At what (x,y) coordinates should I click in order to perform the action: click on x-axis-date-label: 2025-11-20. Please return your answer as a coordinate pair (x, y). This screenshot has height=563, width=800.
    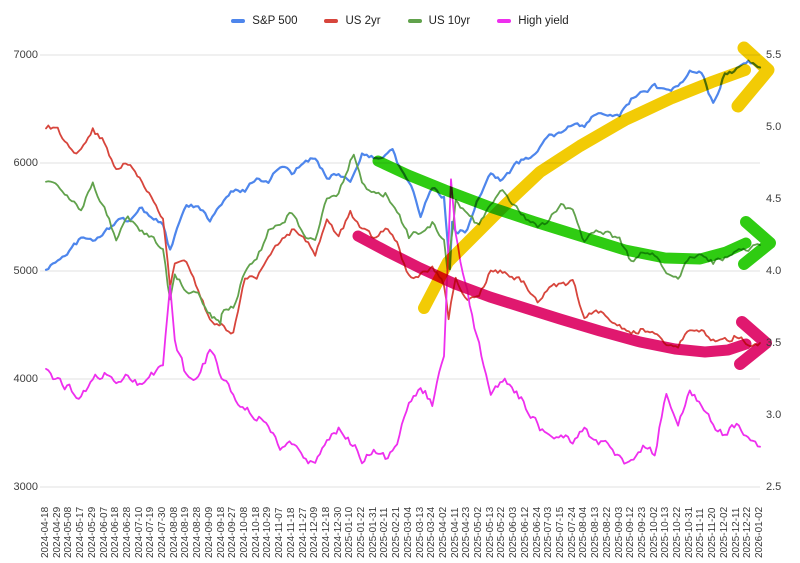
    Looking at the image, I should click on (713, 532).